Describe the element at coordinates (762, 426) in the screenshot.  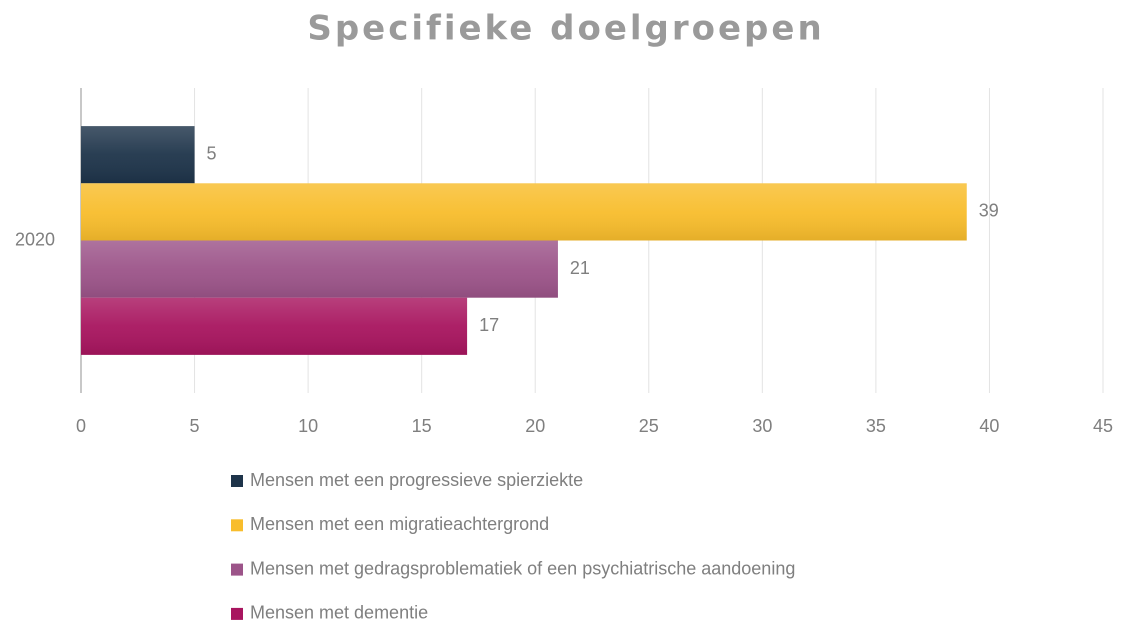
I see `x-tick-label: 30` at that location.